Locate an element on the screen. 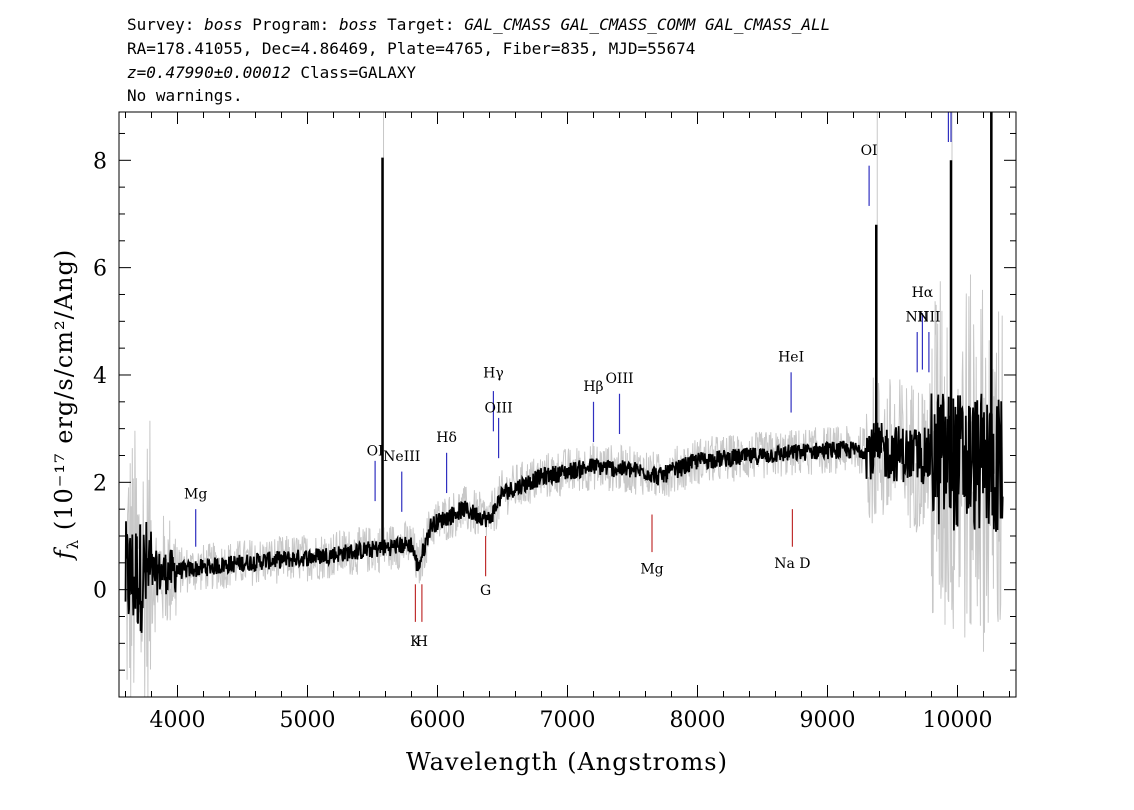  absorption-line-label: Mg is located at coordinates (651, 570).